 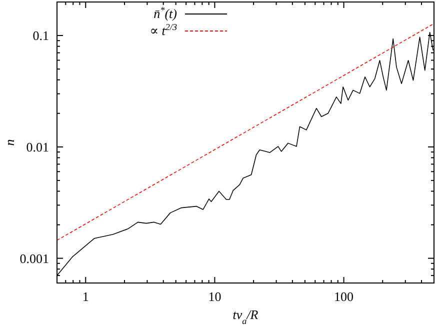 I want to click on x-axis-title: tv$_{a}$/R, so click(x=245, y=316).